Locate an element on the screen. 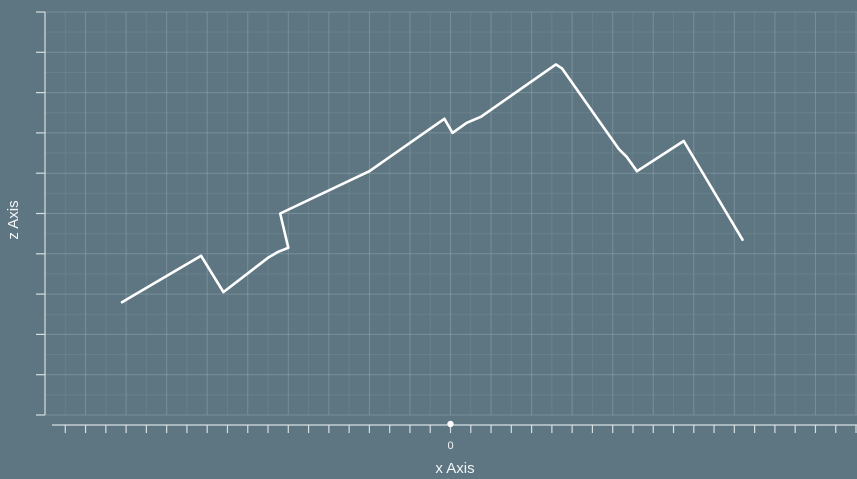 The image size is (857, 479). x-axis-title: x Axis is located at coordinates (454, 468).